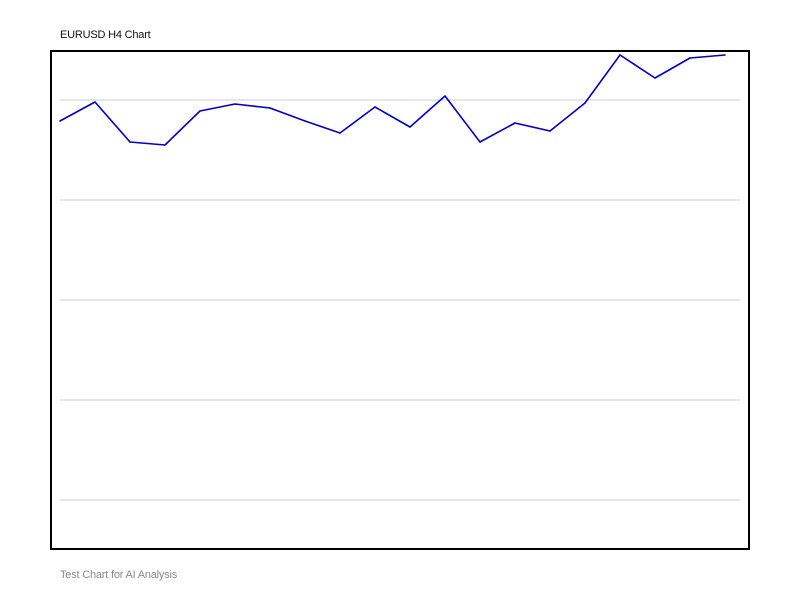 The height and width of the screenshot is (600, 800). I want to click on chart-footer: Test Chart for AI Analysis, so click(119, 575).